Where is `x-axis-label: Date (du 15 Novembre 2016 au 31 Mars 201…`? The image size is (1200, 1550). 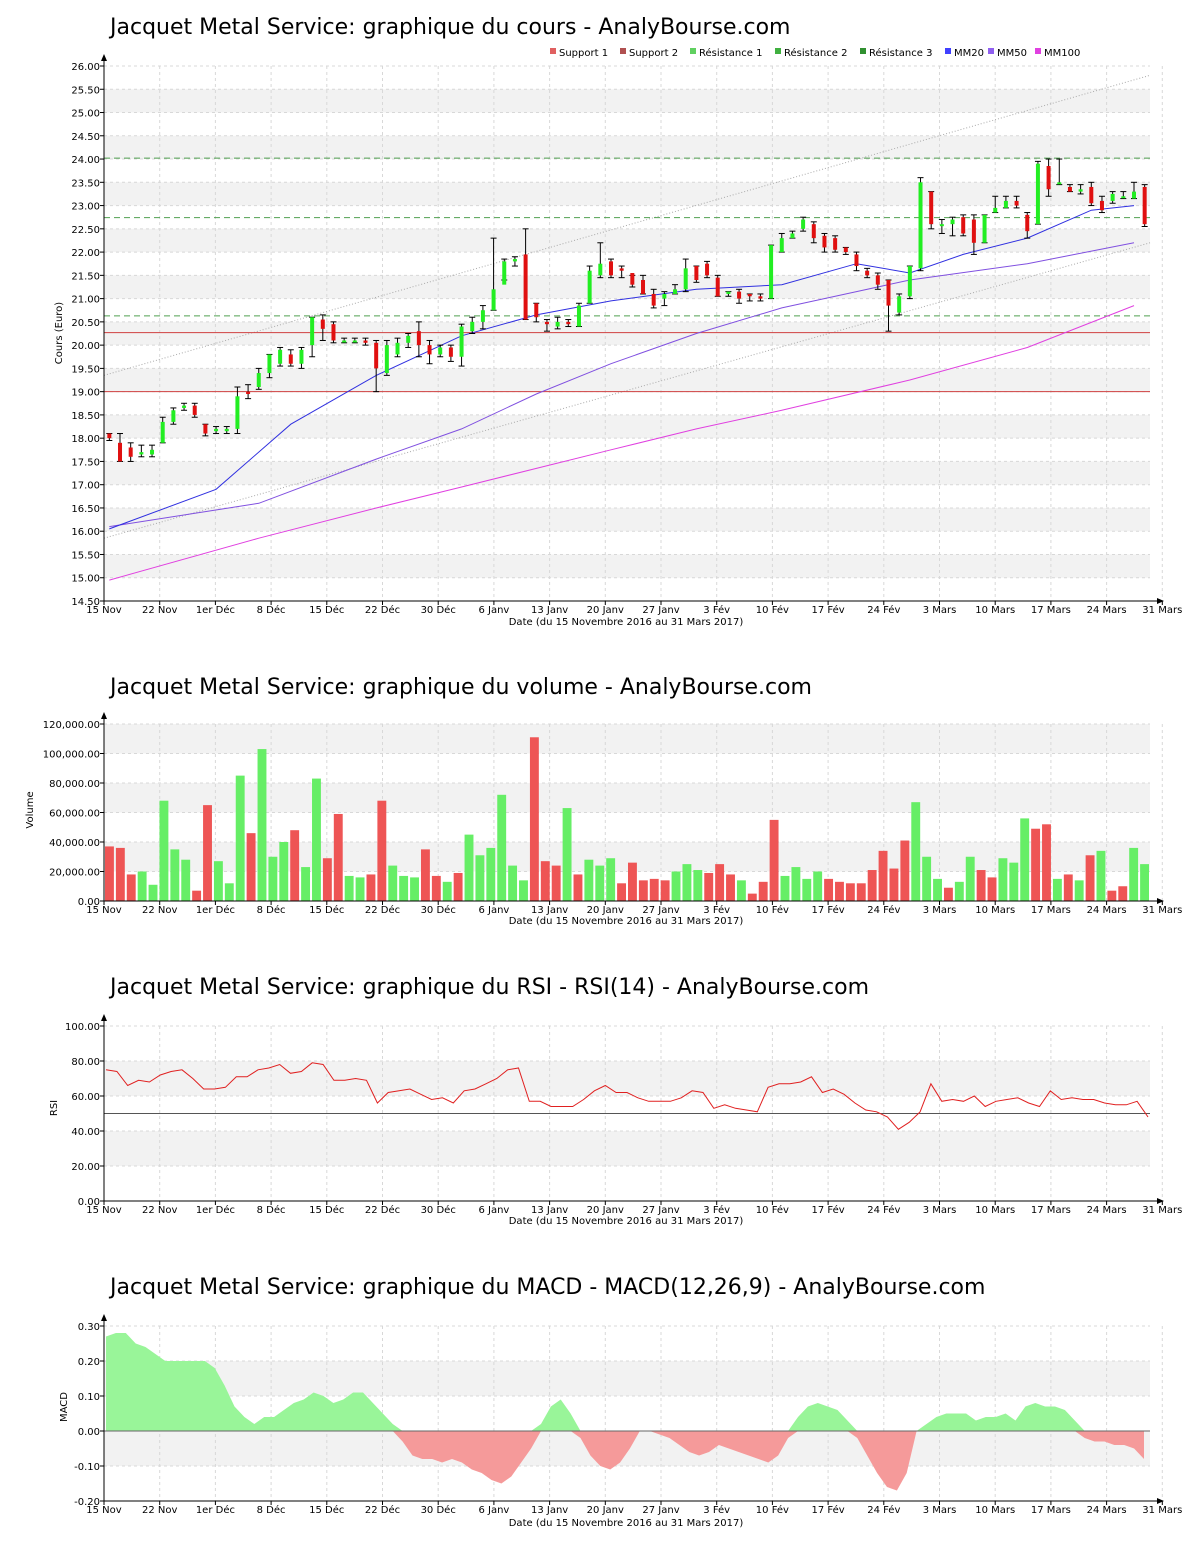
x-axis-label: Date (du 15 Novembre 2016 au 31 Mars 201… is located at coordinates (626, 622).